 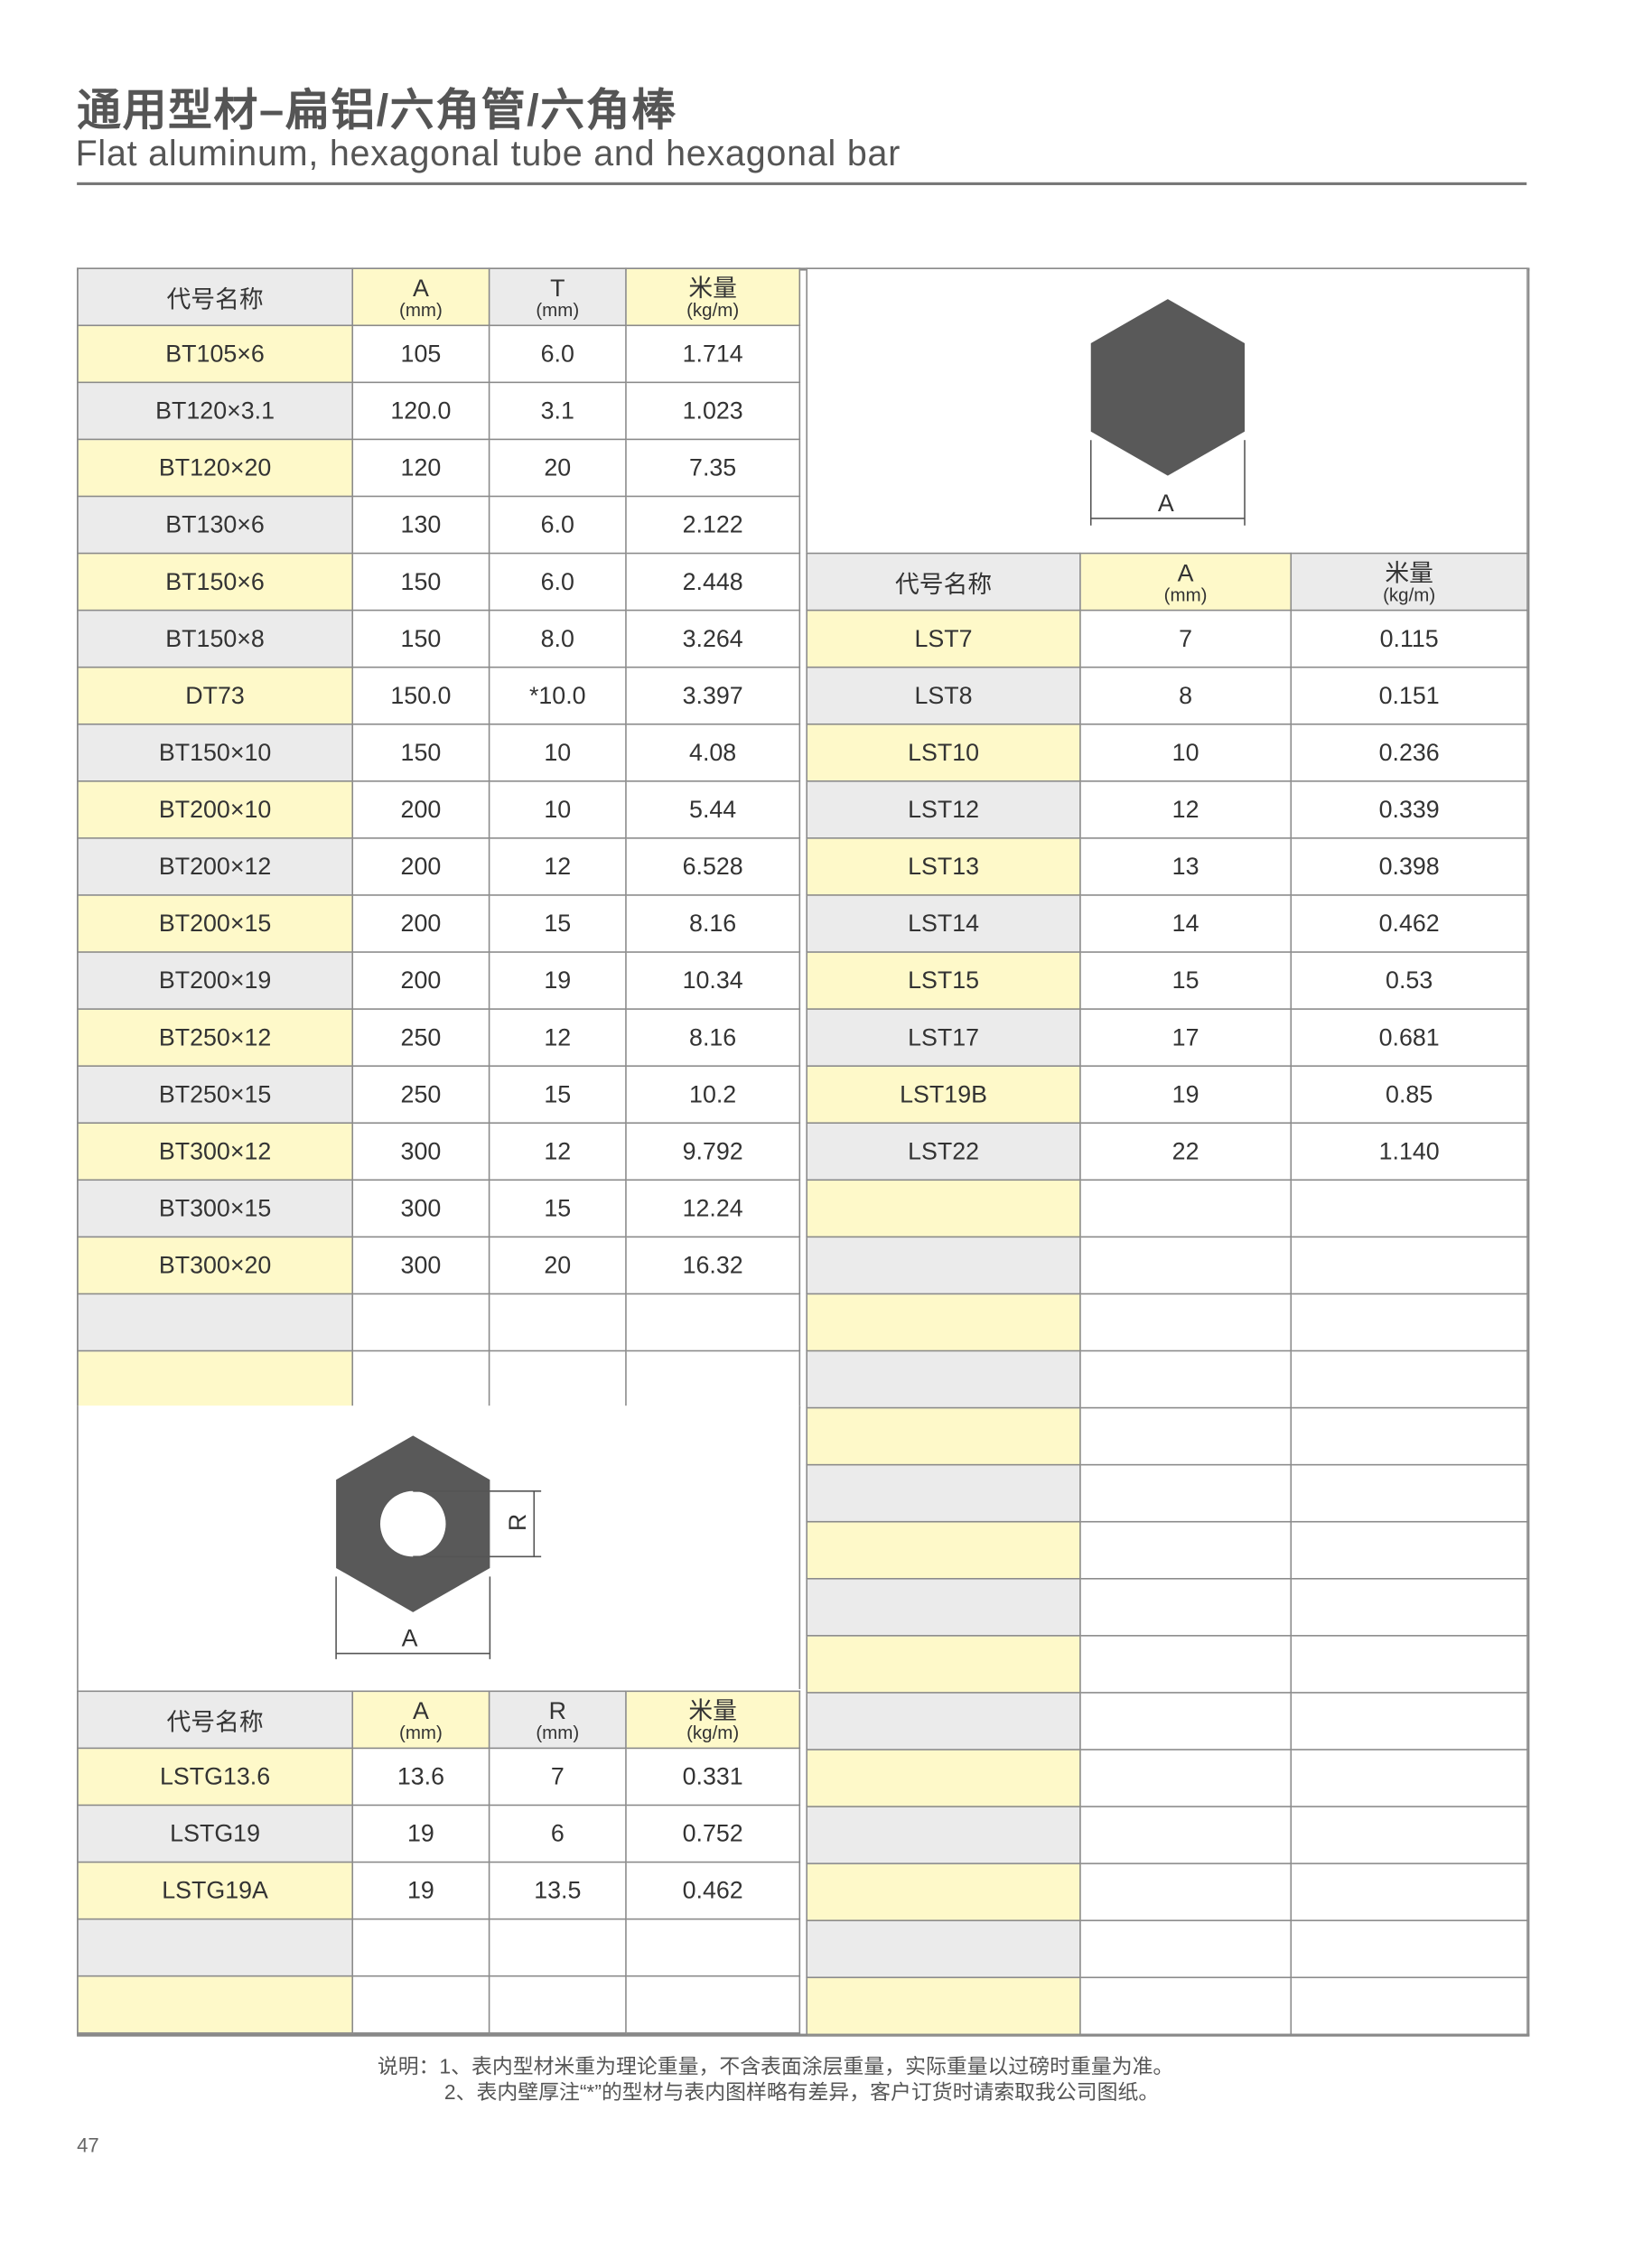 What do you see at coordinates (420, 1720) in the screenshot?
I see `column-header: A (mm)` at bounding box center [420, 1720].